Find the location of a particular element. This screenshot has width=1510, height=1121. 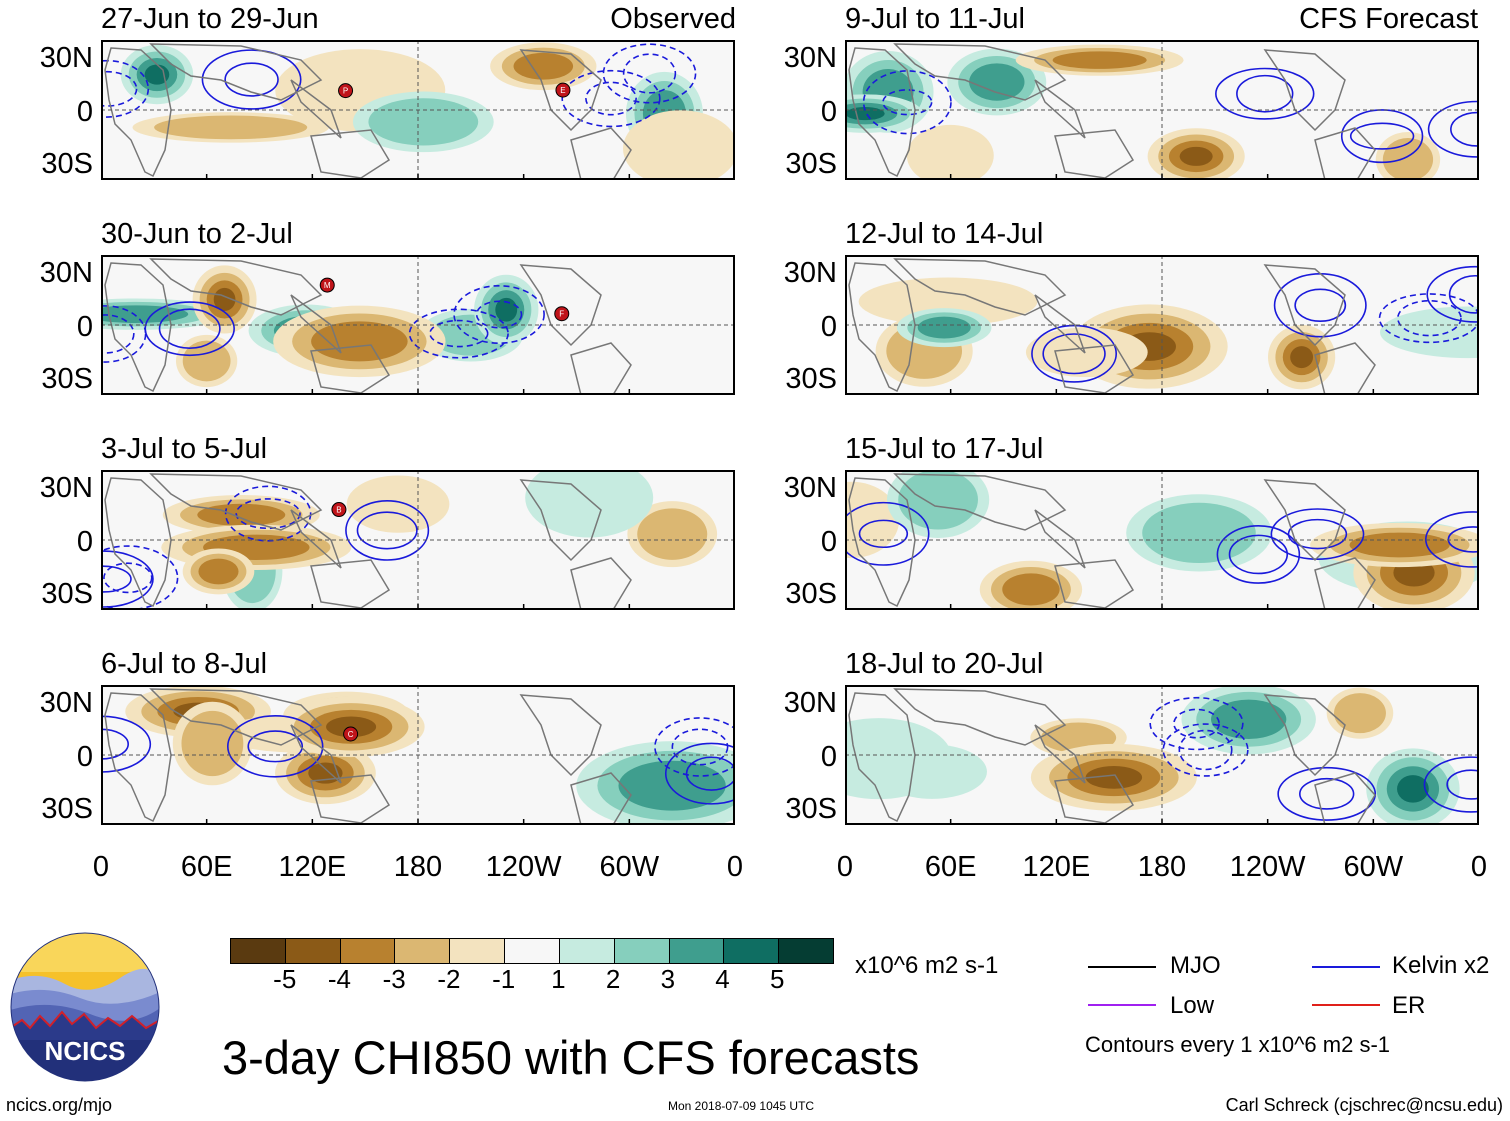

legend-low-line is located at coordinates (1122, 1005).